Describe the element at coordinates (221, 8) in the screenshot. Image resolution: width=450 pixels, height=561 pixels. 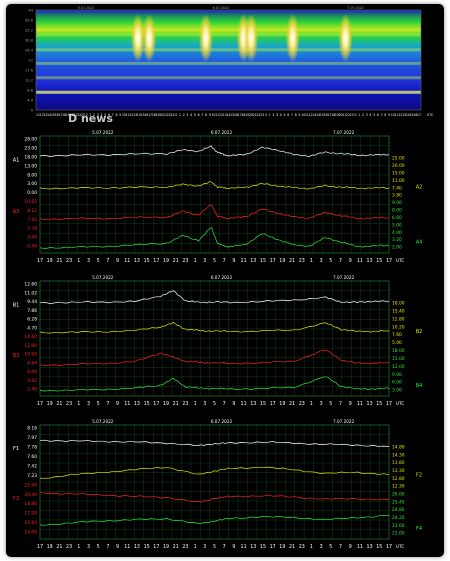
I see `spectrogram-date: 6.07.2022` at that location.